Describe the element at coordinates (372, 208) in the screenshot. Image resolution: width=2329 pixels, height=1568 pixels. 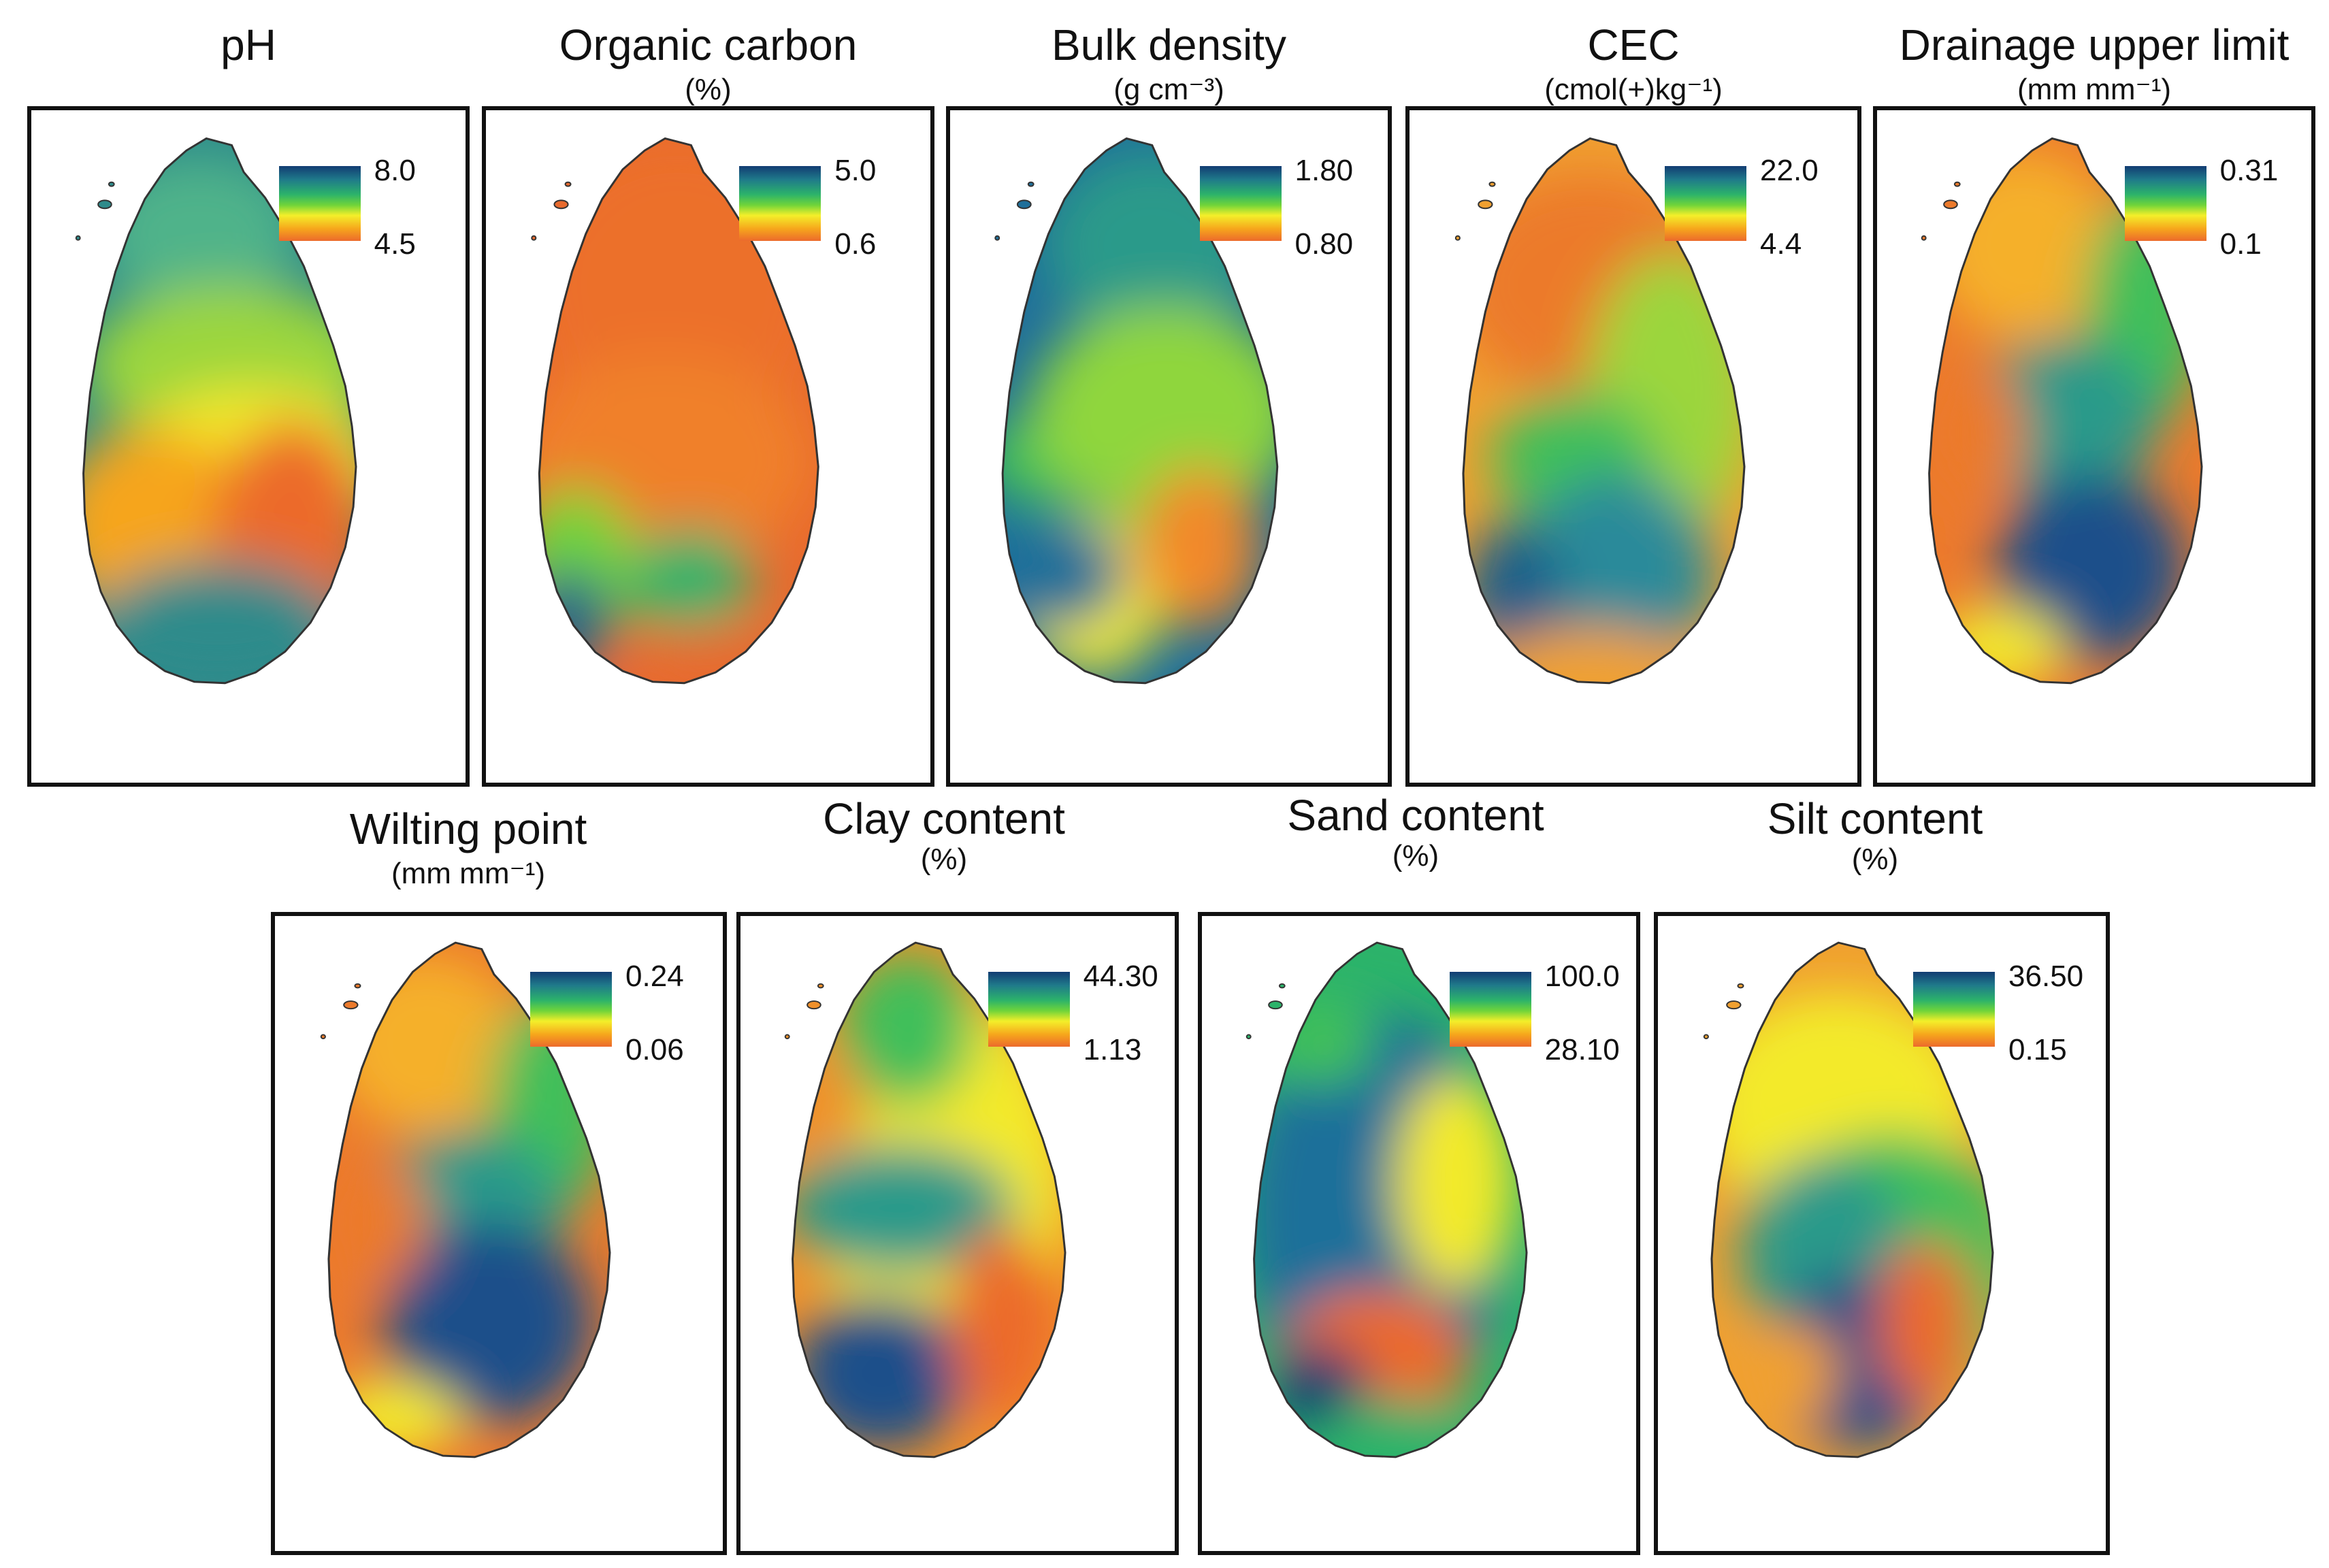
I see `legend: 8.0 4.5` at that location.